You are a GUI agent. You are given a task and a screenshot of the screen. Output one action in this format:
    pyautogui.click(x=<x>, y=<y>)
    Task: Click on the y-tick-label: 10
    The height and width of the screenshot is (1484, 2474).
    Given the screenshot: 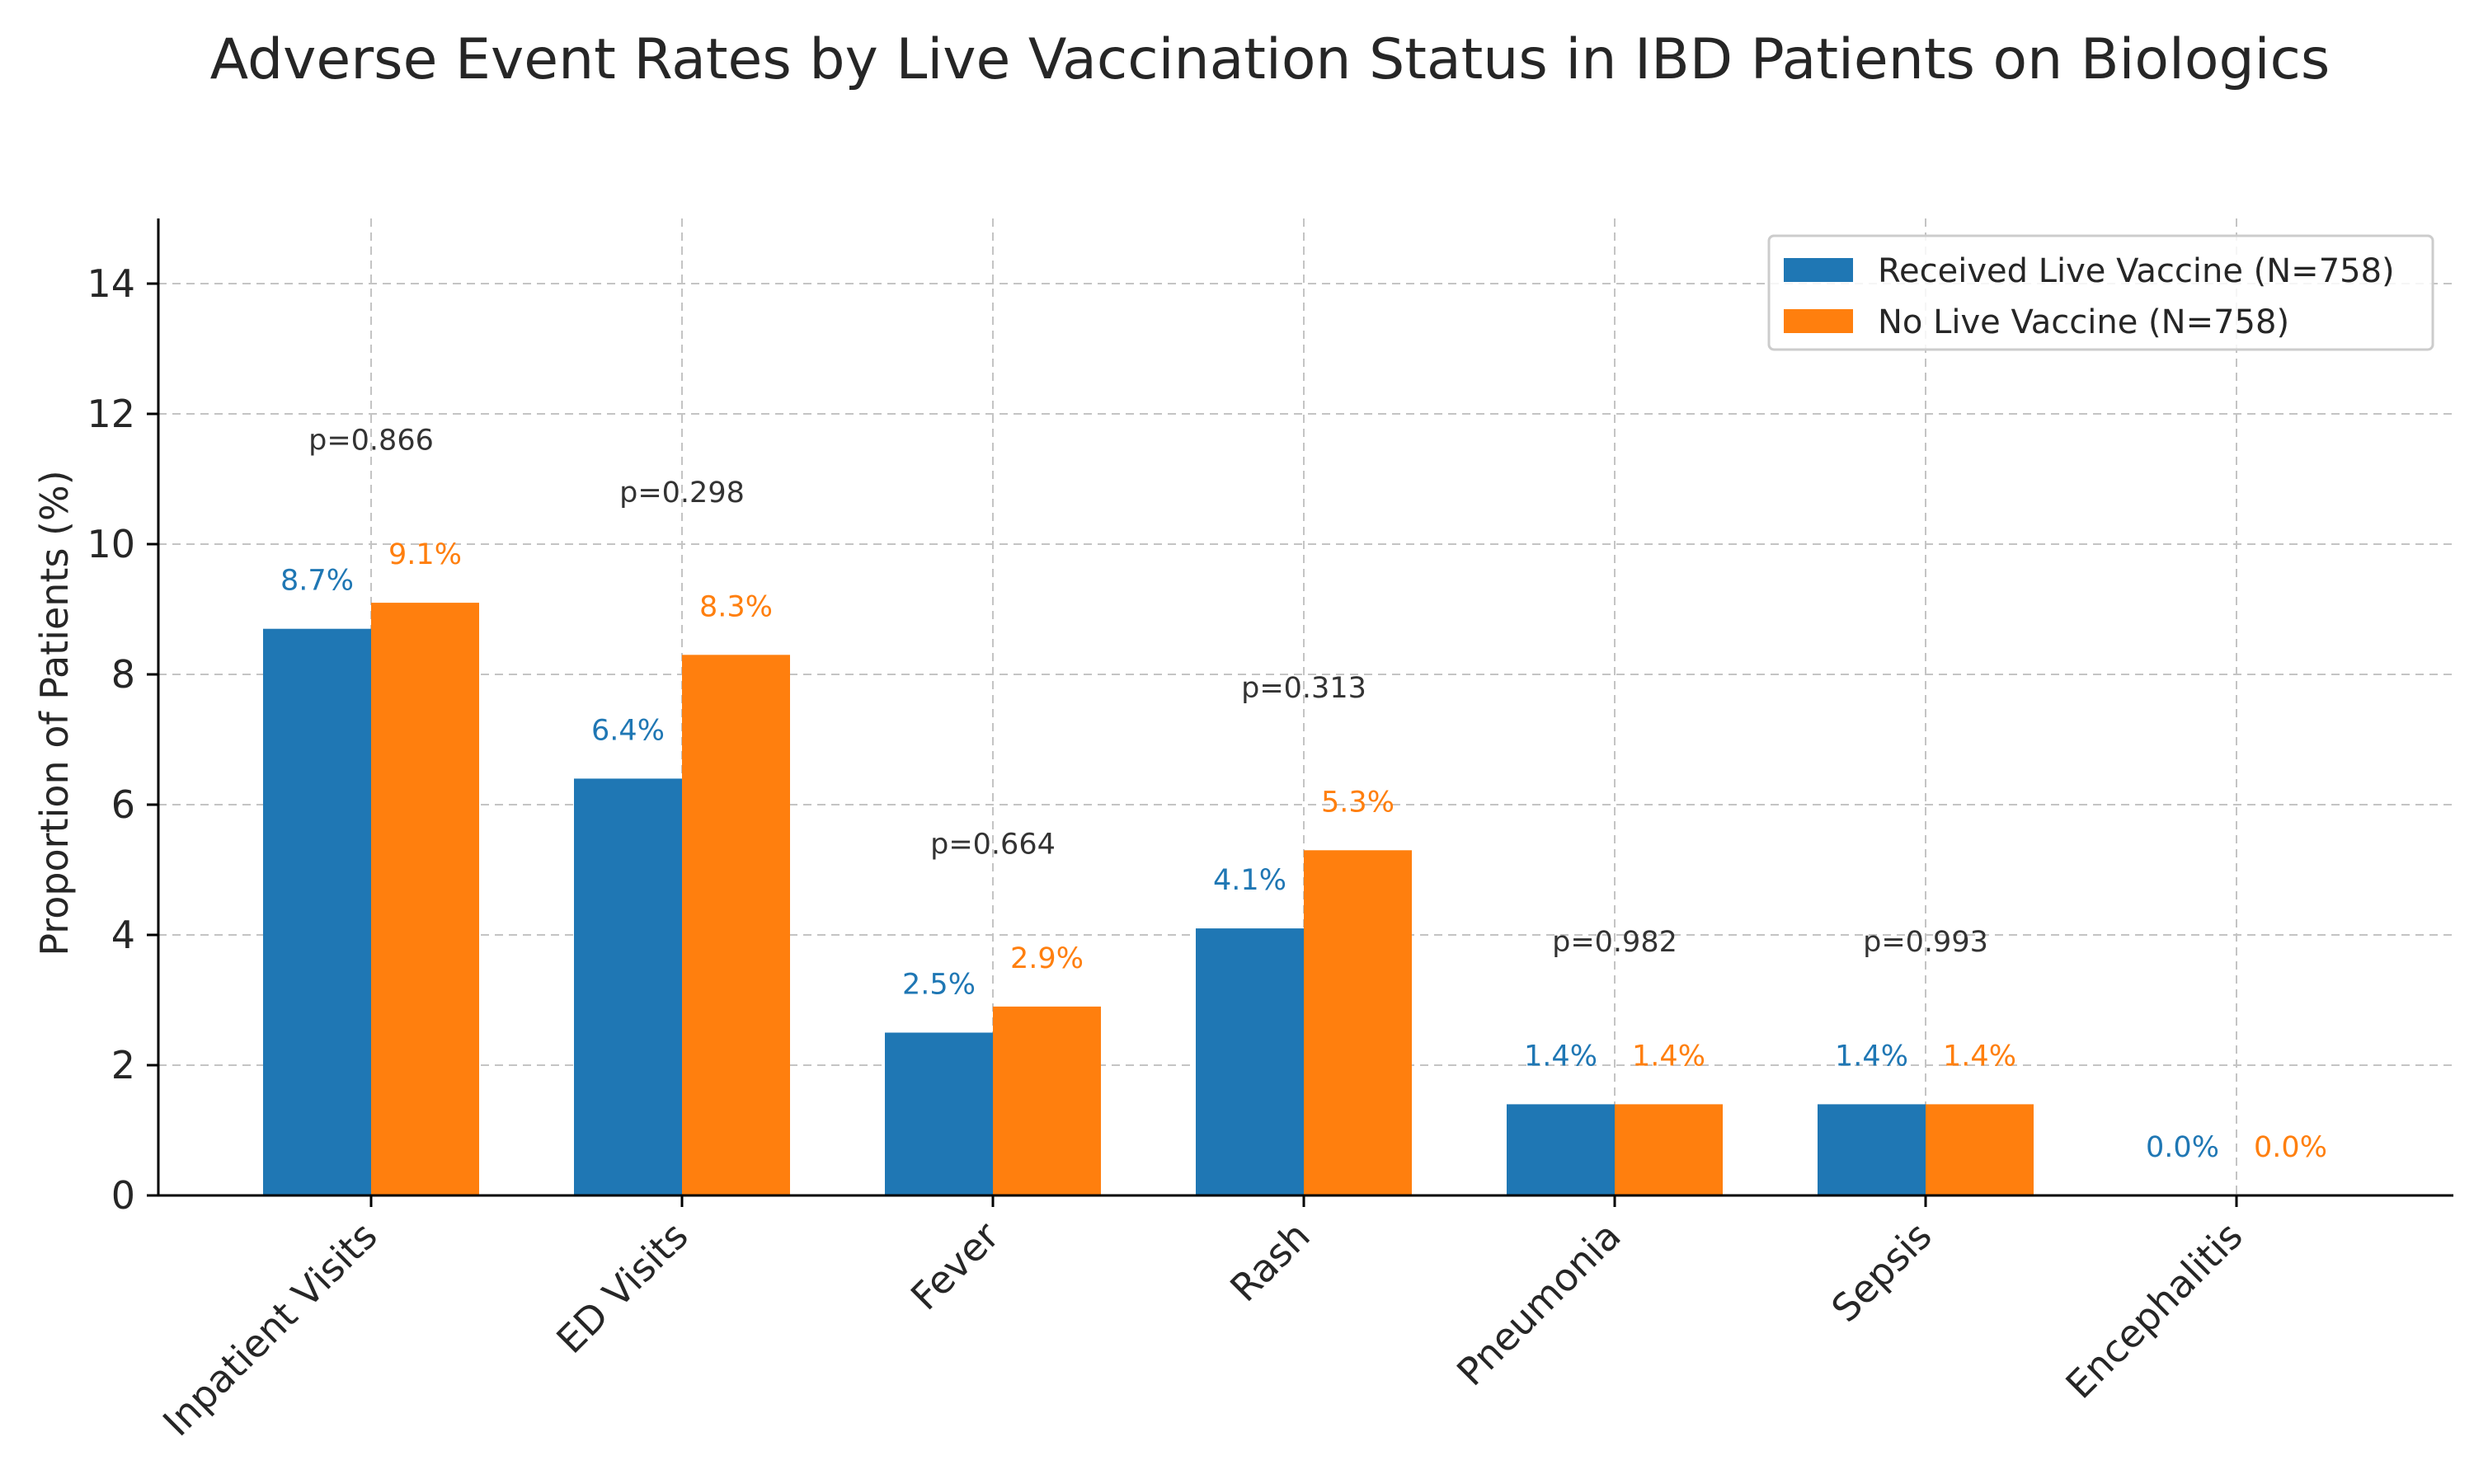 What is the action you would take?
    pyautogui.click(x=111, y=544)
    